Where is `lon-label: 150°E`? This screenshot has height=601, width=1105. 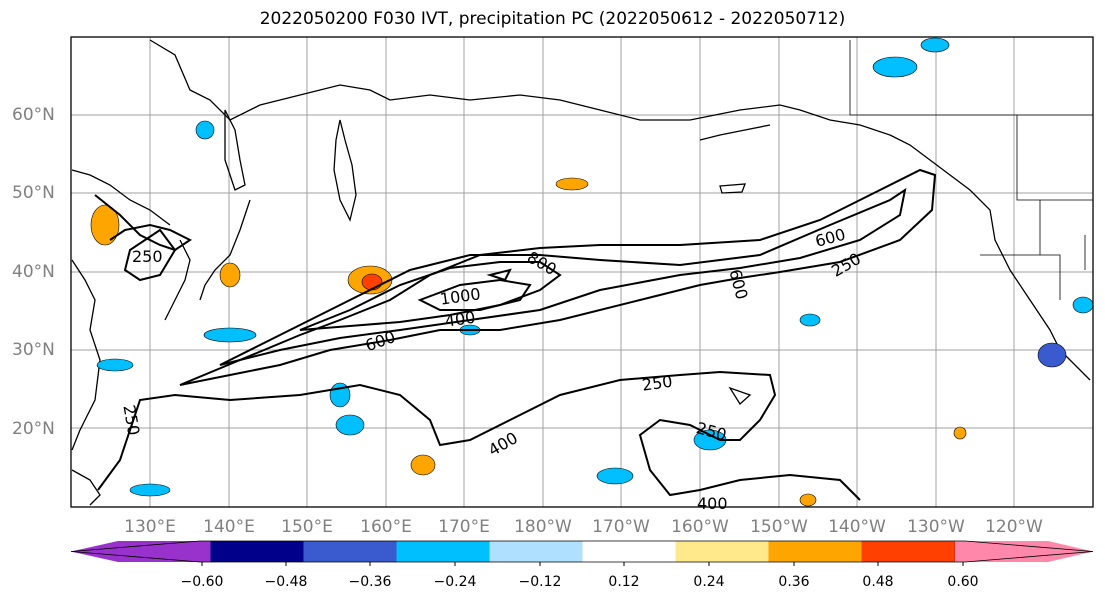
lon-label: 150°E is located at coordinates (307, 527).